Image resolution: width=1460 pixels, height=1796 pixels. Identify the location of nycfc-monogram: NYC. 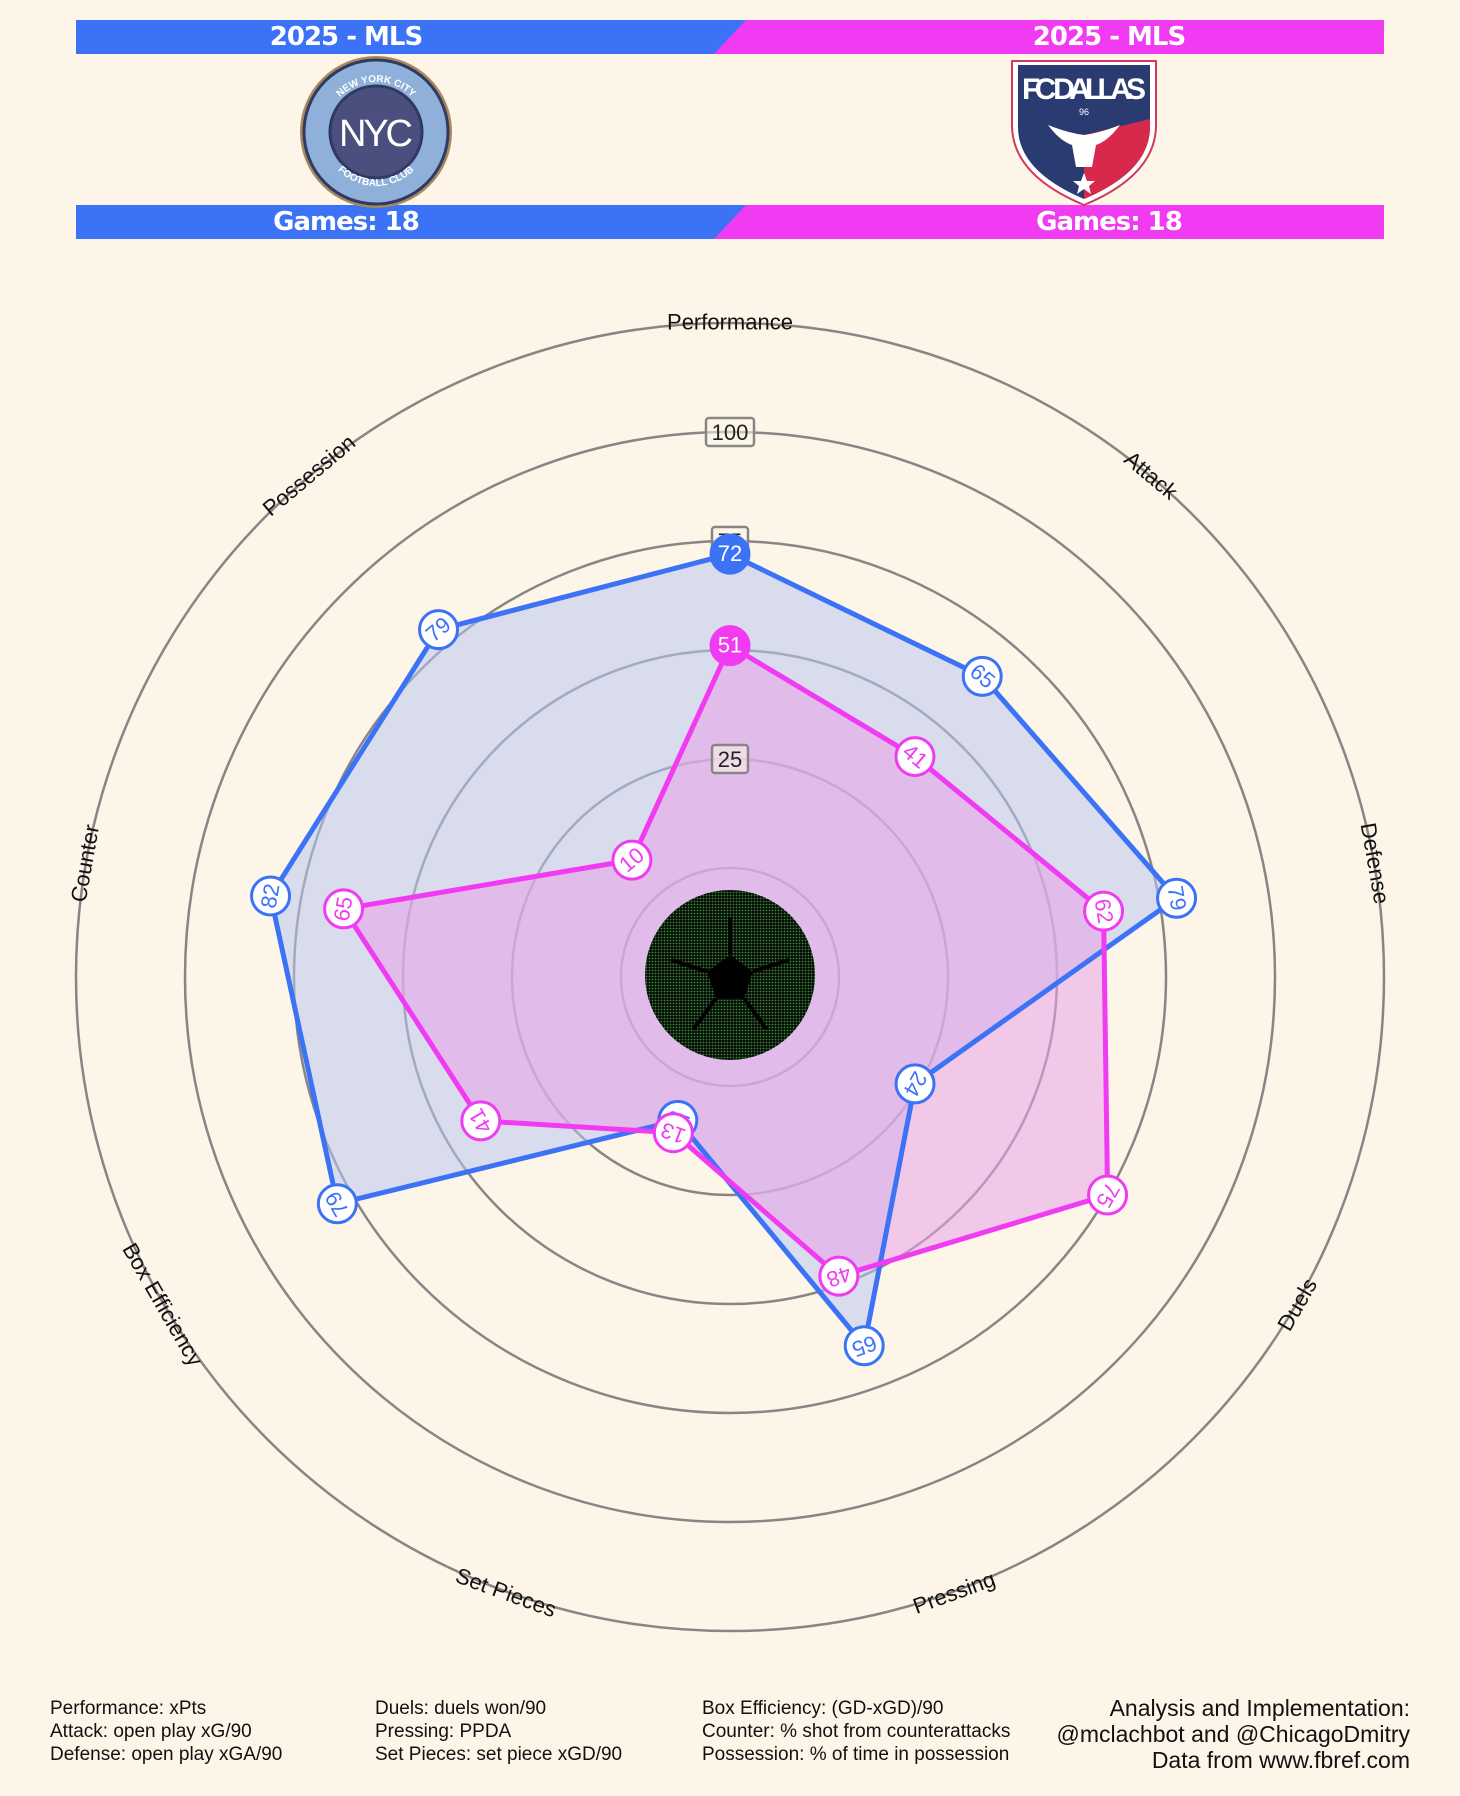
(376, 134).